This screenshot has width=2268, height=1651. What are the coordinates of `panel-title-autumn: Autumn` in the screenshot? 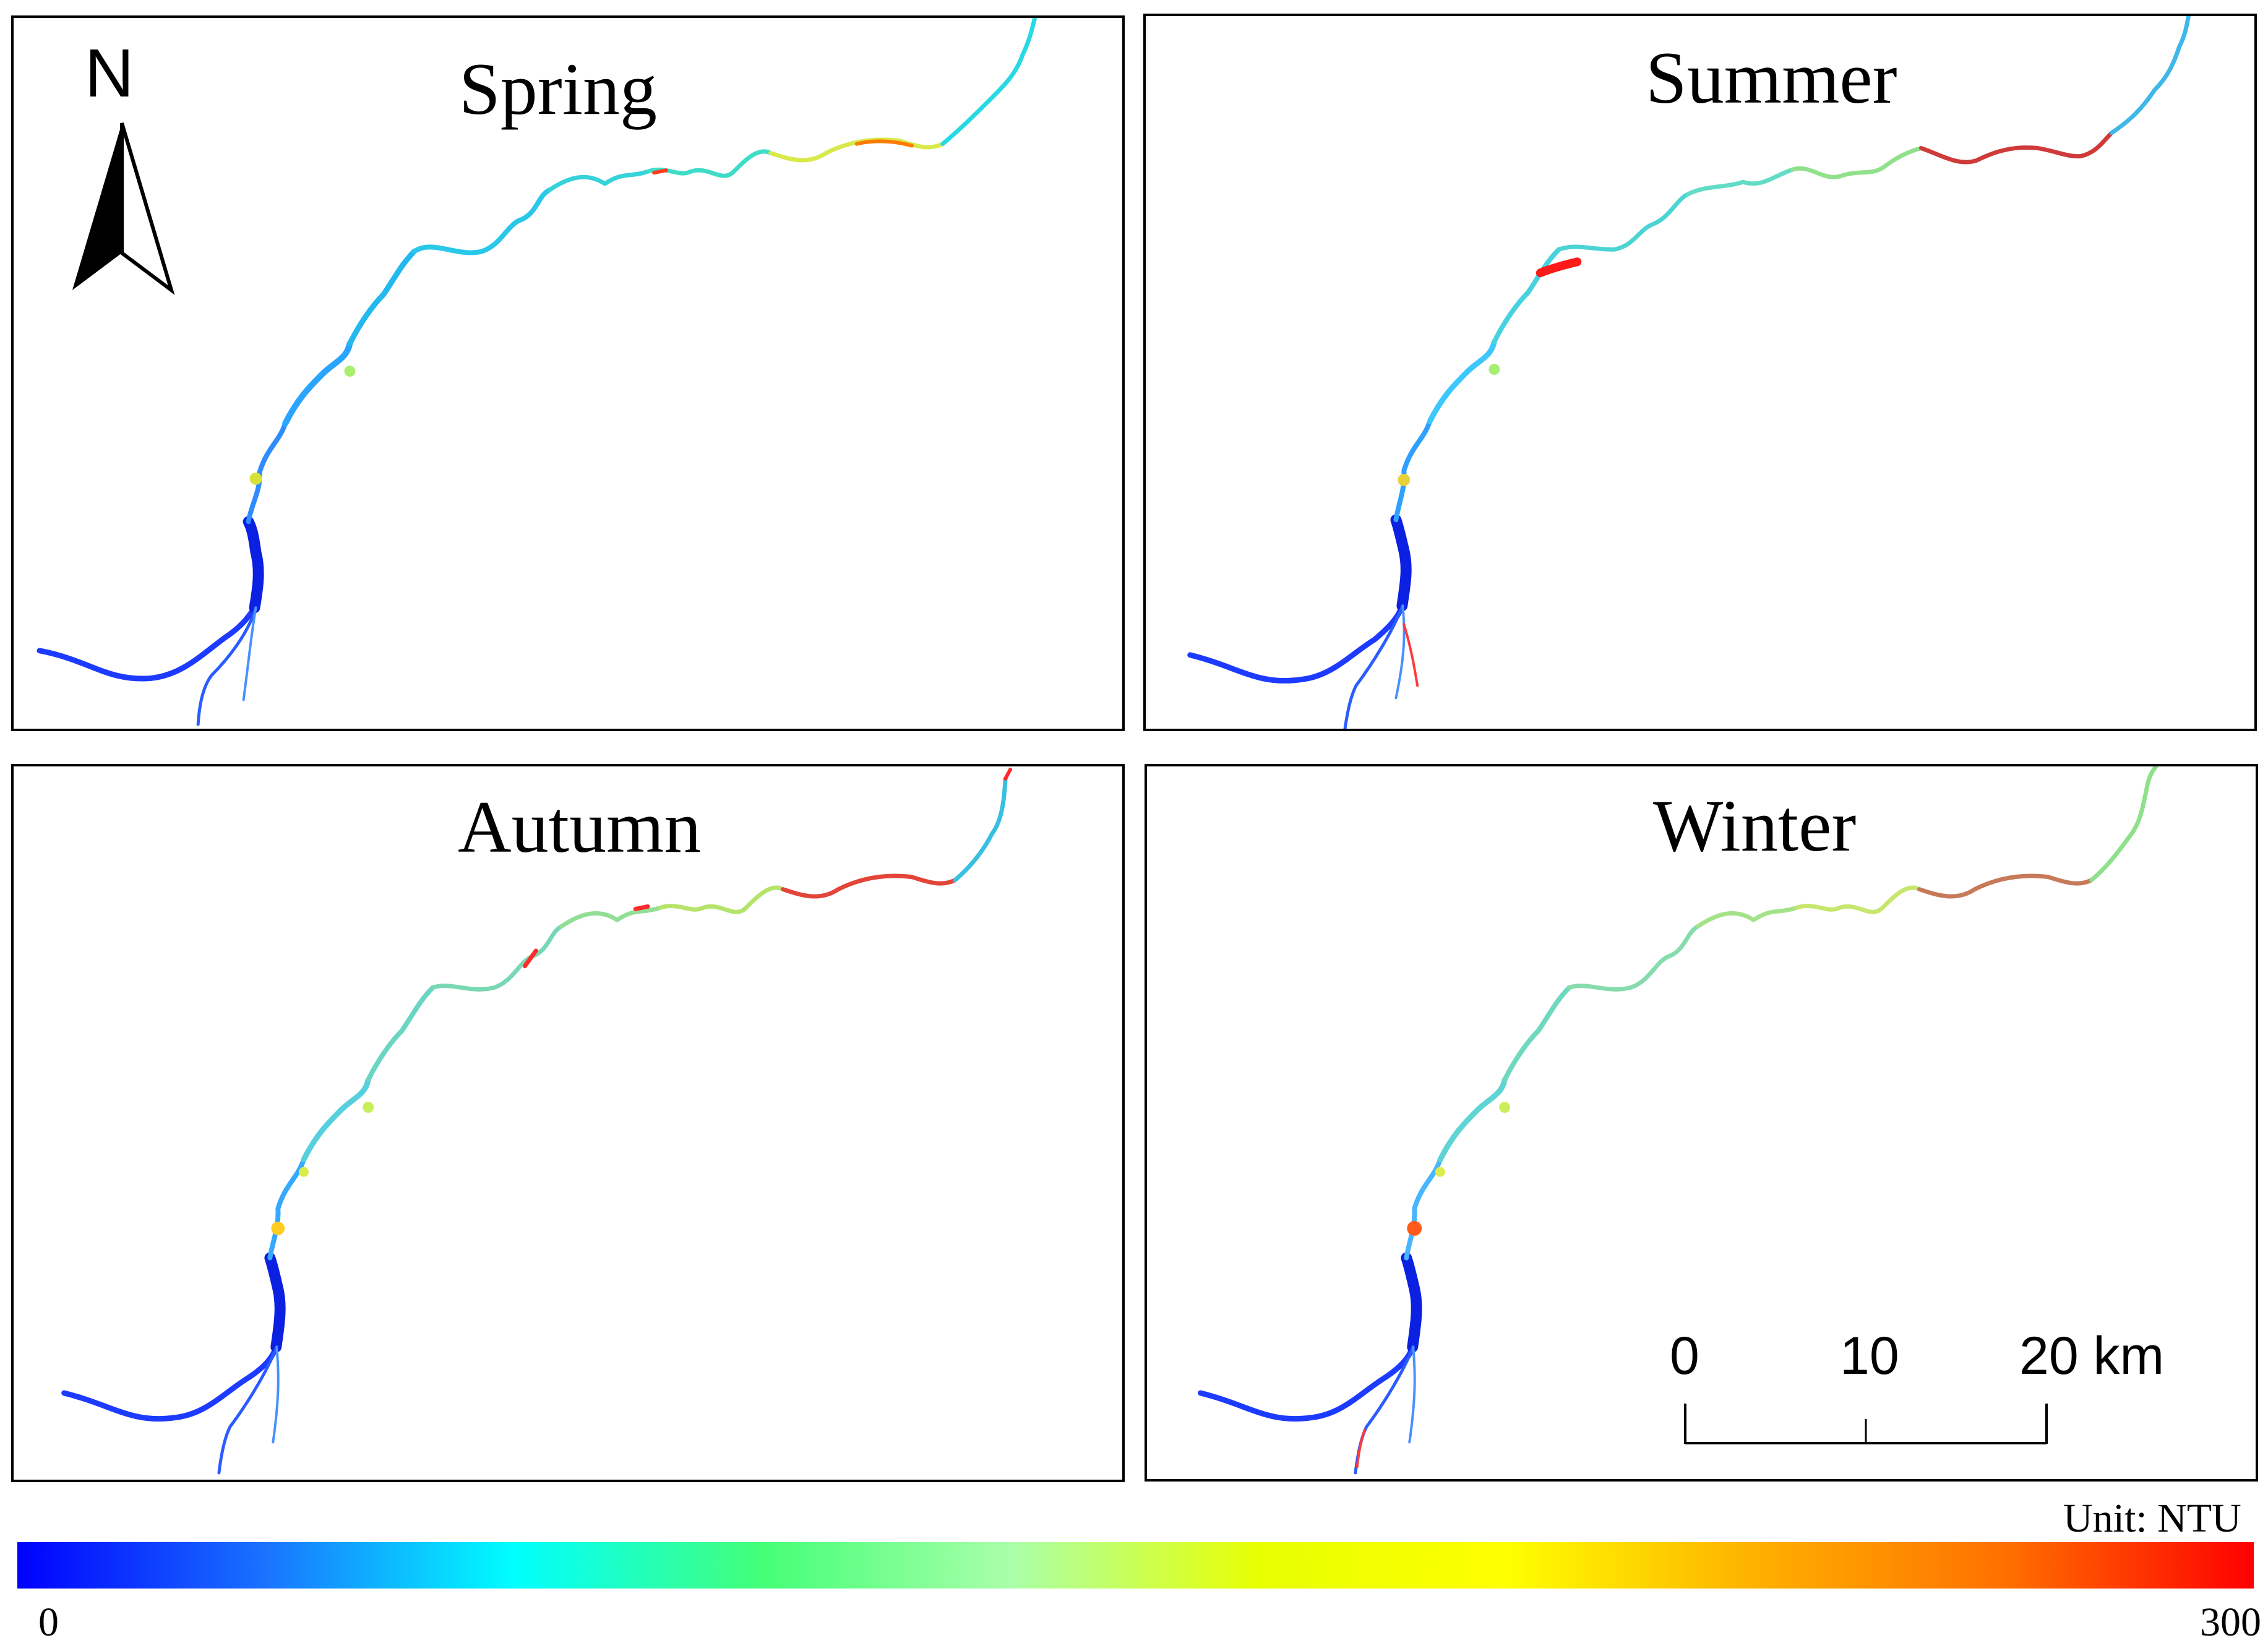 It's located at (580, 827).